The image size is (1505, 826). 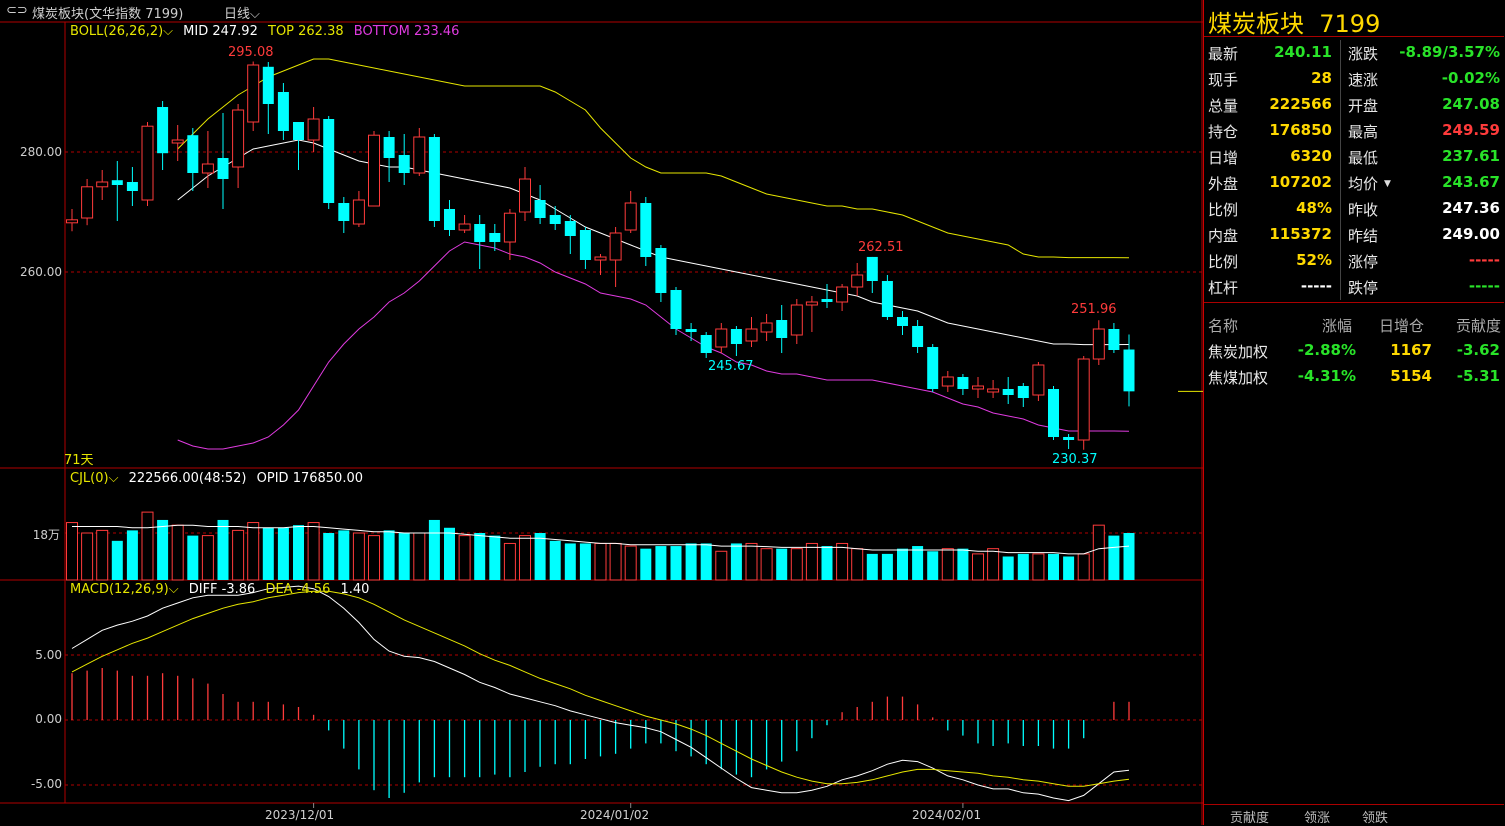 What do you see at coordinates (41, 272) in the screenshot?
I see `price-axis-label: 260.00` at bounding box center [41, 272].